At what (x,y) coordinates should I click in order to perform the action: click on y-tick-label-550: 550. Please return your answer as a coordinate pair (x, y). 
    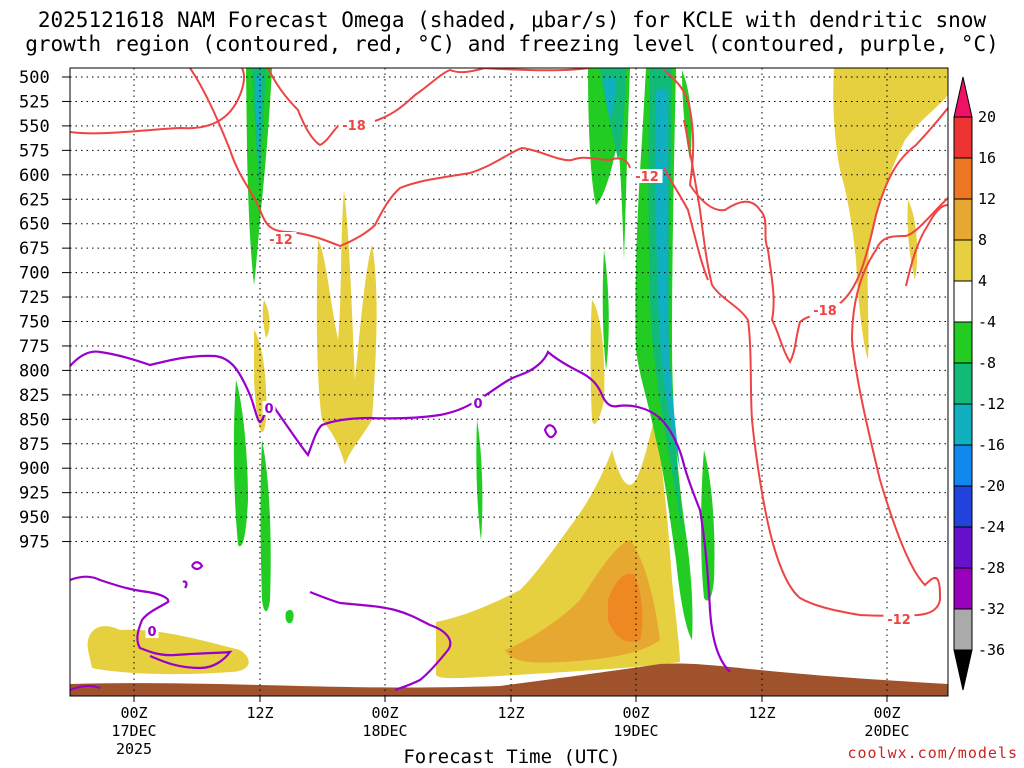
    Looking at the image, I should click on (34, 127).